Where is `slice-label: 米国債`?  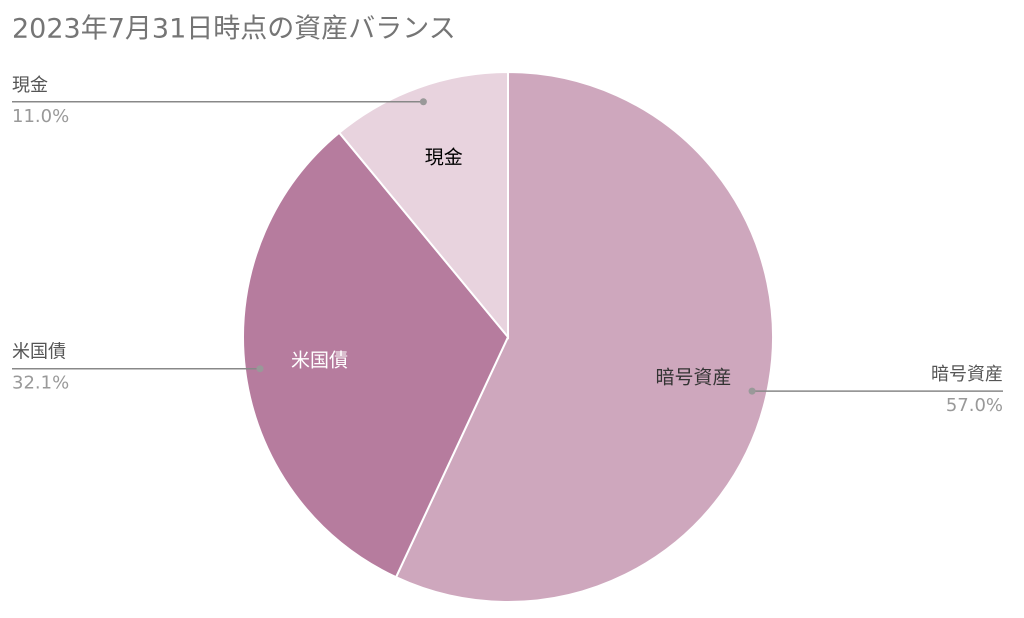 slice-label: 米国債 is located at coordinates (319, 361).